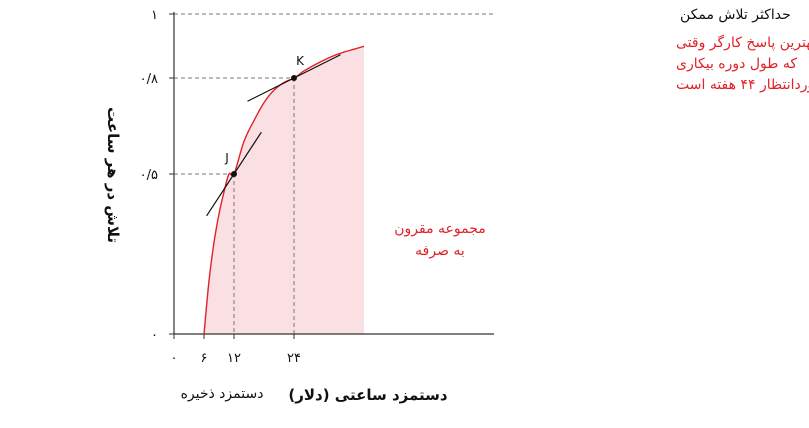 The image size is (809, 428). Describe the element at coordinates (735, 15) in the screenshot. I see `max-effort-label: حداکثر تلاش ممکن` at that location.